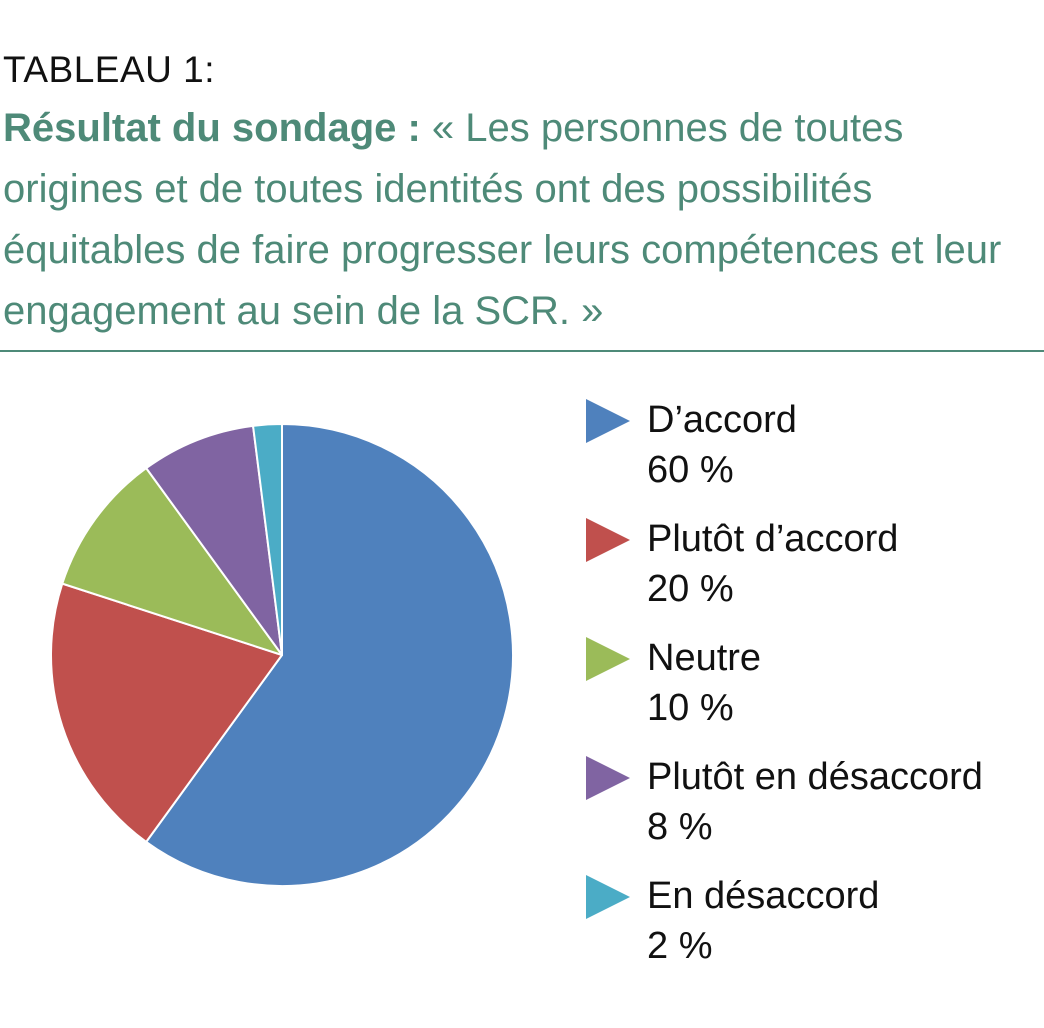 This screenshot has width=1044, height=1028. I want to click on legend-item: Plutôt d’accord 20 %, so click(811, 573).